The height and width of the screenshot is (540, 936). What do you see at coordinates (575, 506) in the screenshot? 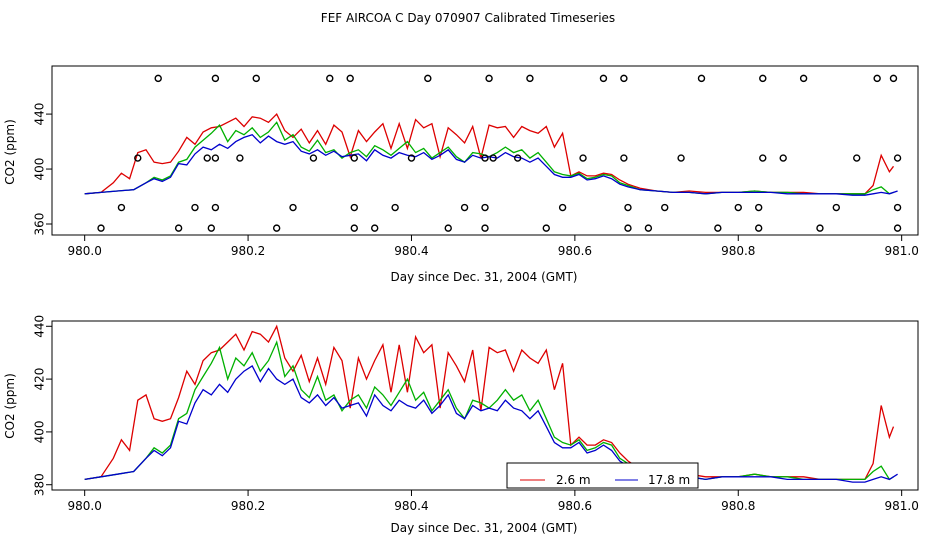
I see `bottom-xtick-label: 980.6` at bounding box center [575, 506].